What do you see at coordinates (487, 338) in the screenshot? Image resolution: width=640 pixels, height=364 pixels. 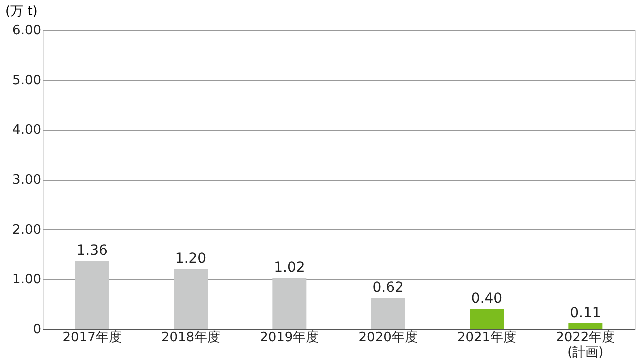 I see `x-tick-label: 2021年度` at bounding box center [487, 338].